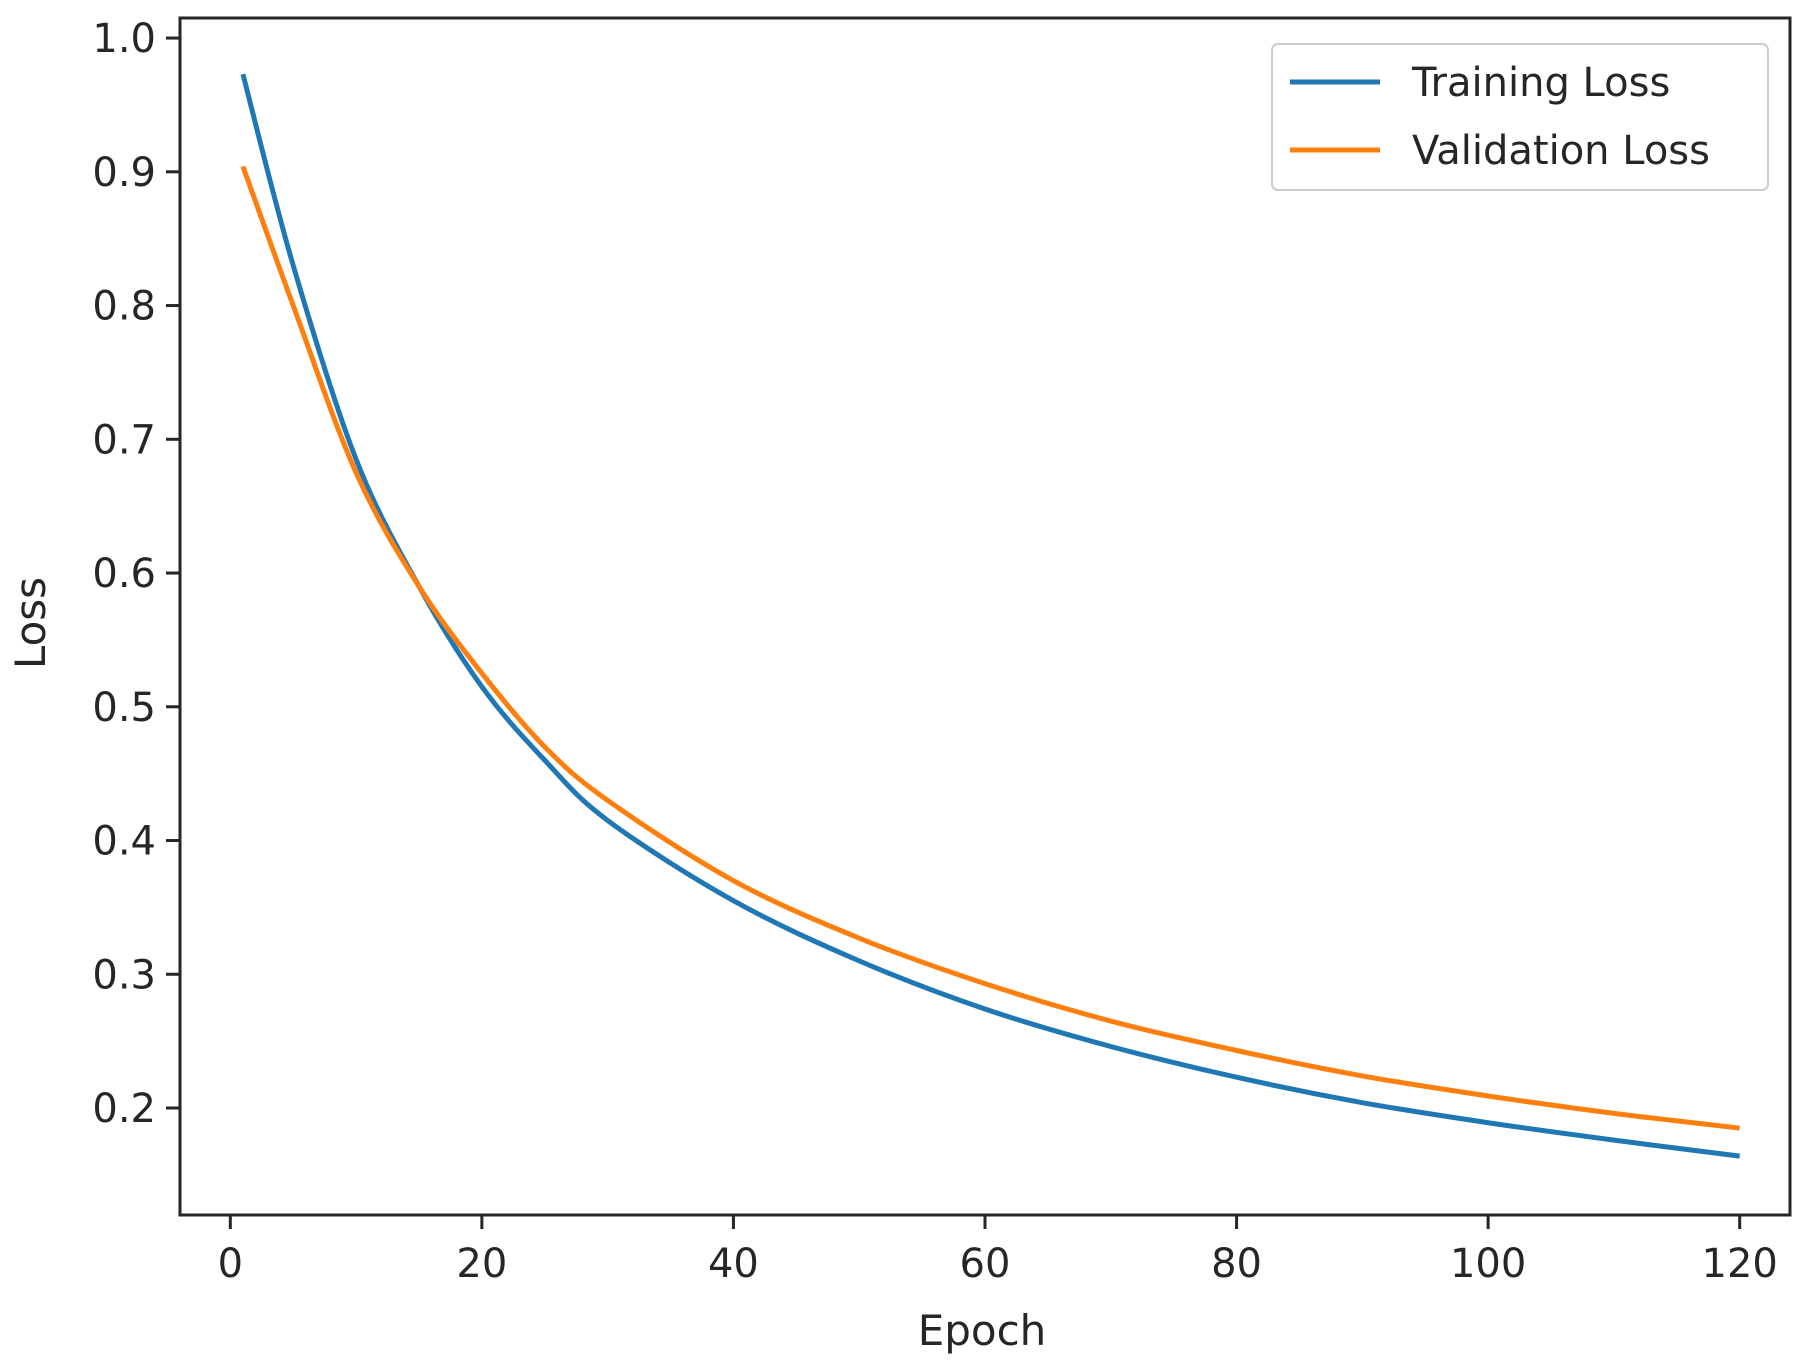 Image resolution: width=1804 pixels, height=1372 pixels. I want to click on y-axis-label: Loss, so click(30, 623).